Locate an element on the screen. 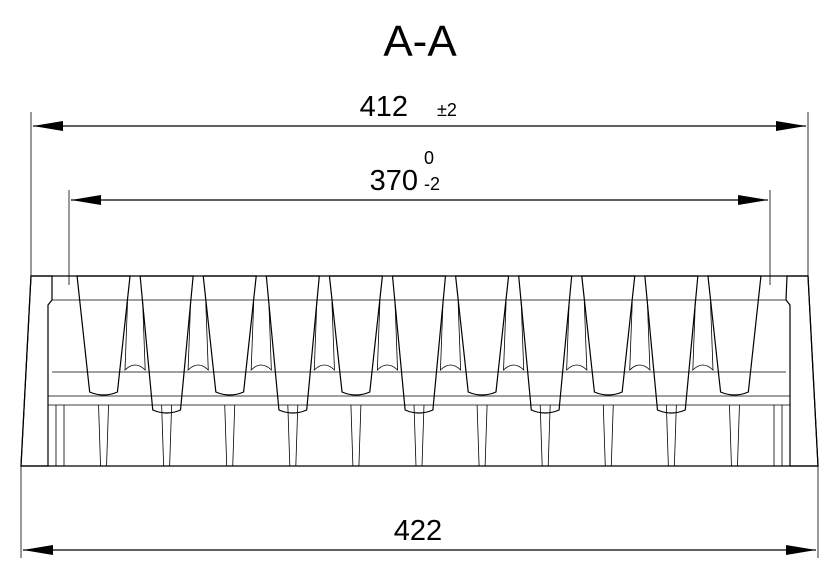  dim-412-value: 412 is located at coordinates (384, 107).